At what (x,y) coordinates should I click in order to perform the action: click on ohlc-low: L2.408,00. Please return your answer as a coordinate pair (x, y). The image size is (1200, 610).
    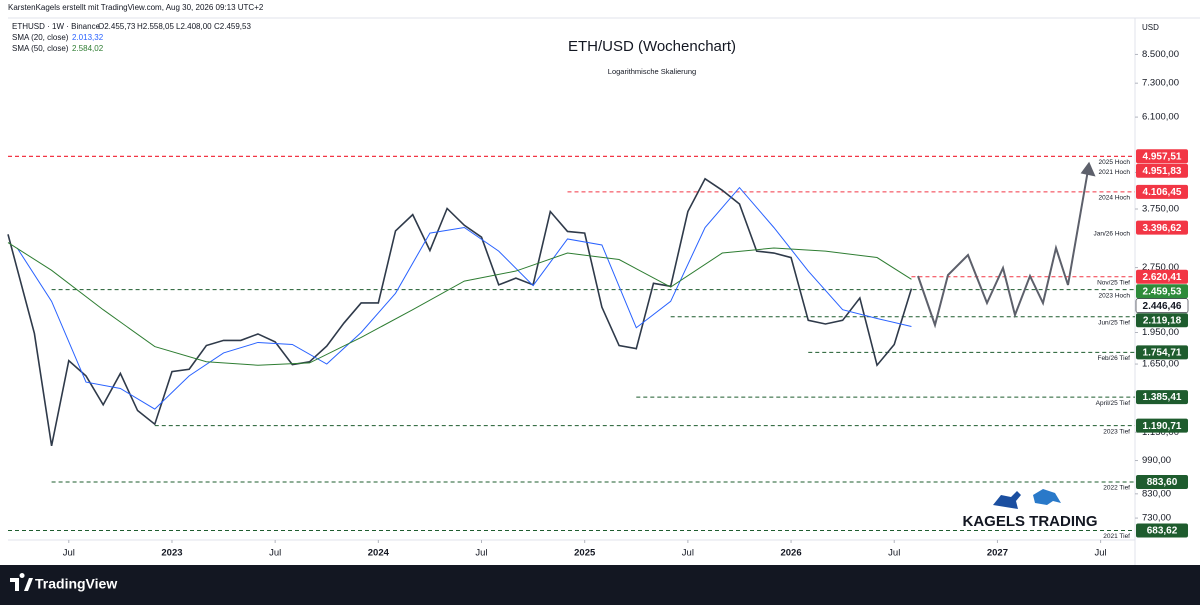
    Looking at the image, I should click on (194, 26).